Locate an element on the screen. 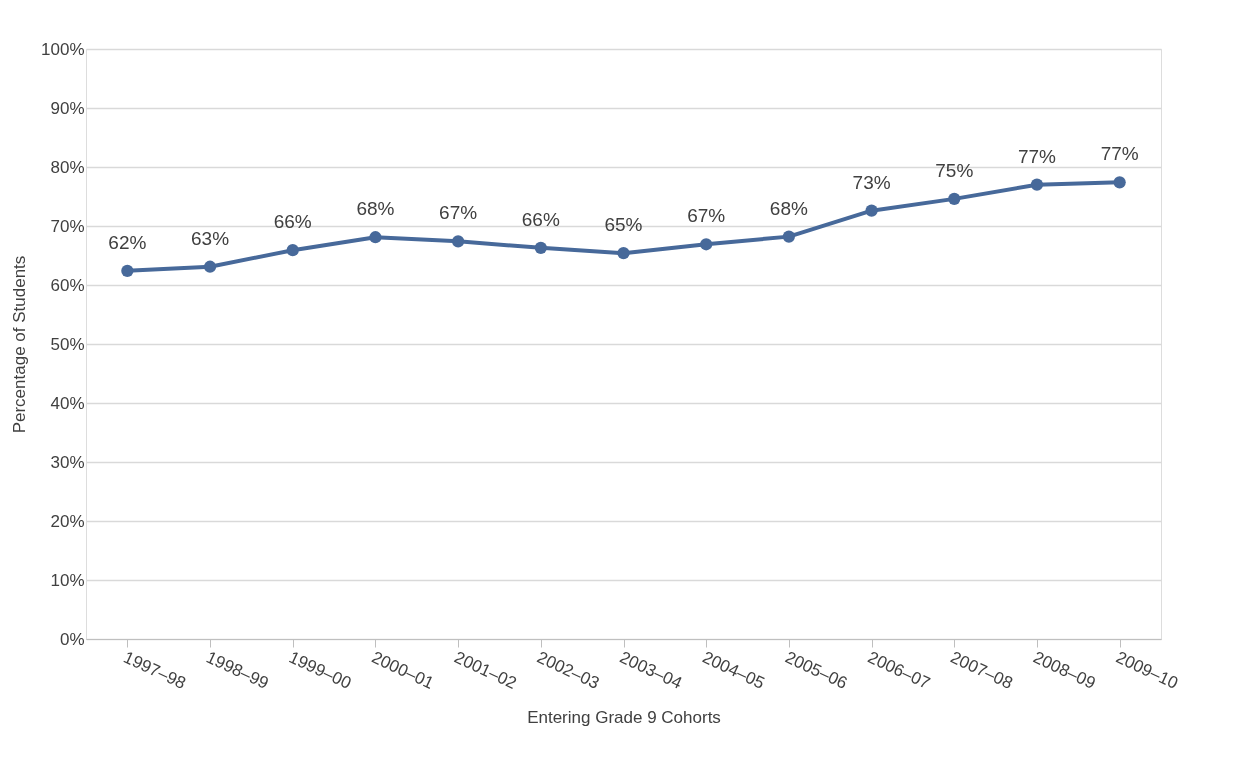 The height and width of the screenshot is (759, 1254). y-tick-label: 10% is located at coordinates (67, 580).